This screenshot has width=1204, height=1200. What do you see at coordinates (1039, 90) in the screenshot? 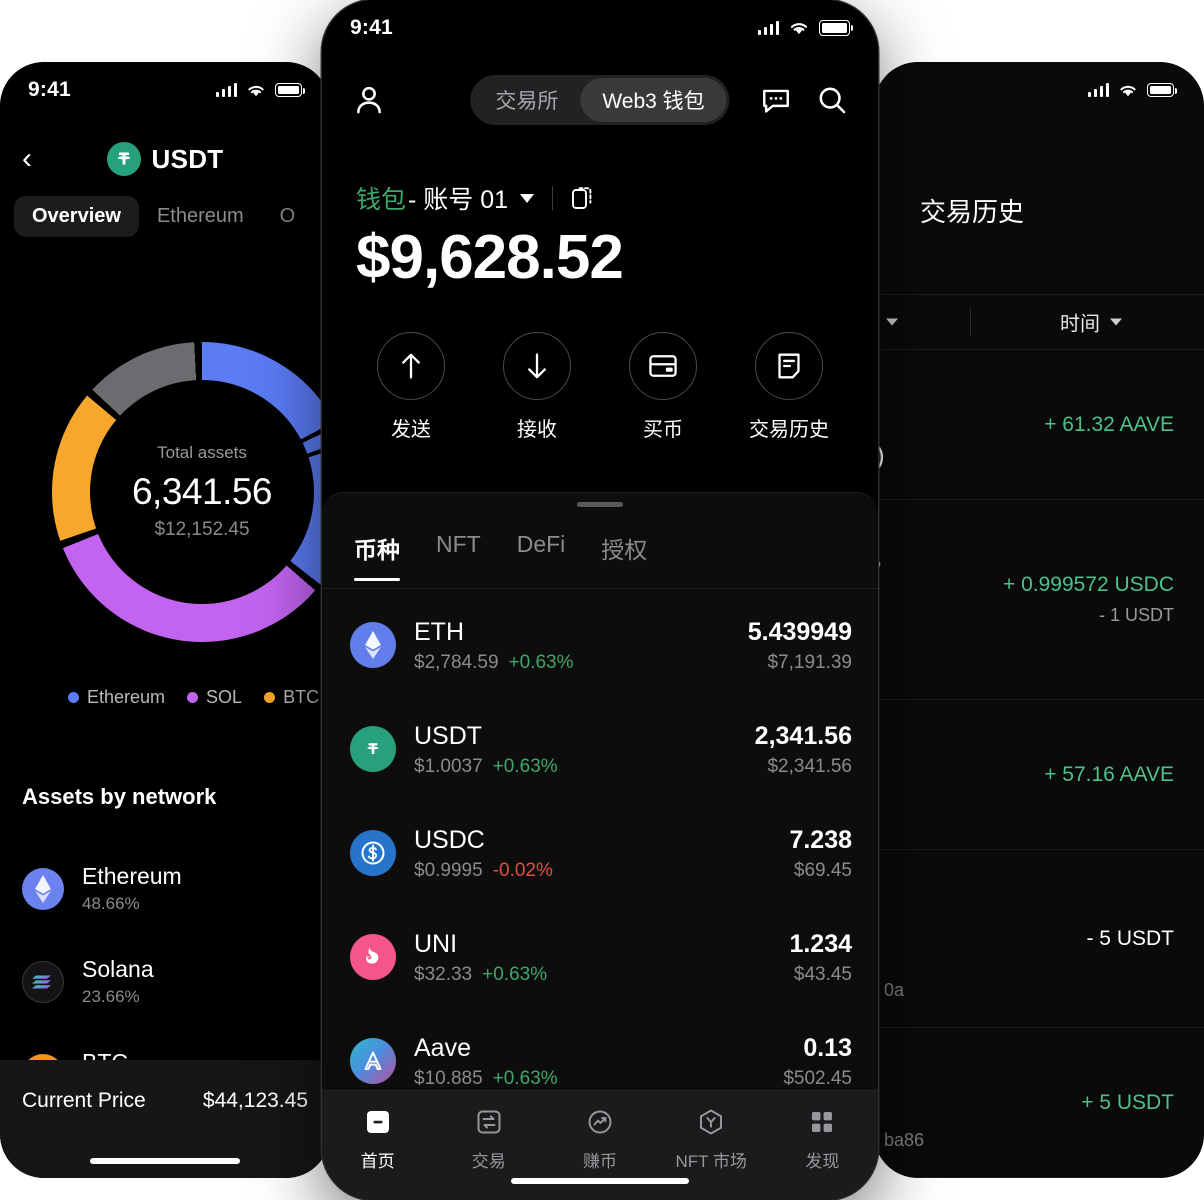
I see `right-status-bar` at bounding box center [1039, 90].